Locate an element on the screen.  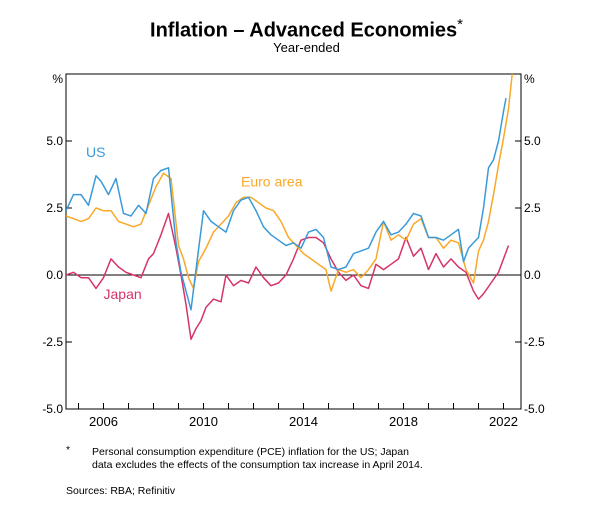
y-tick-label-left: 5.0 is located at coordinates (54, 141).